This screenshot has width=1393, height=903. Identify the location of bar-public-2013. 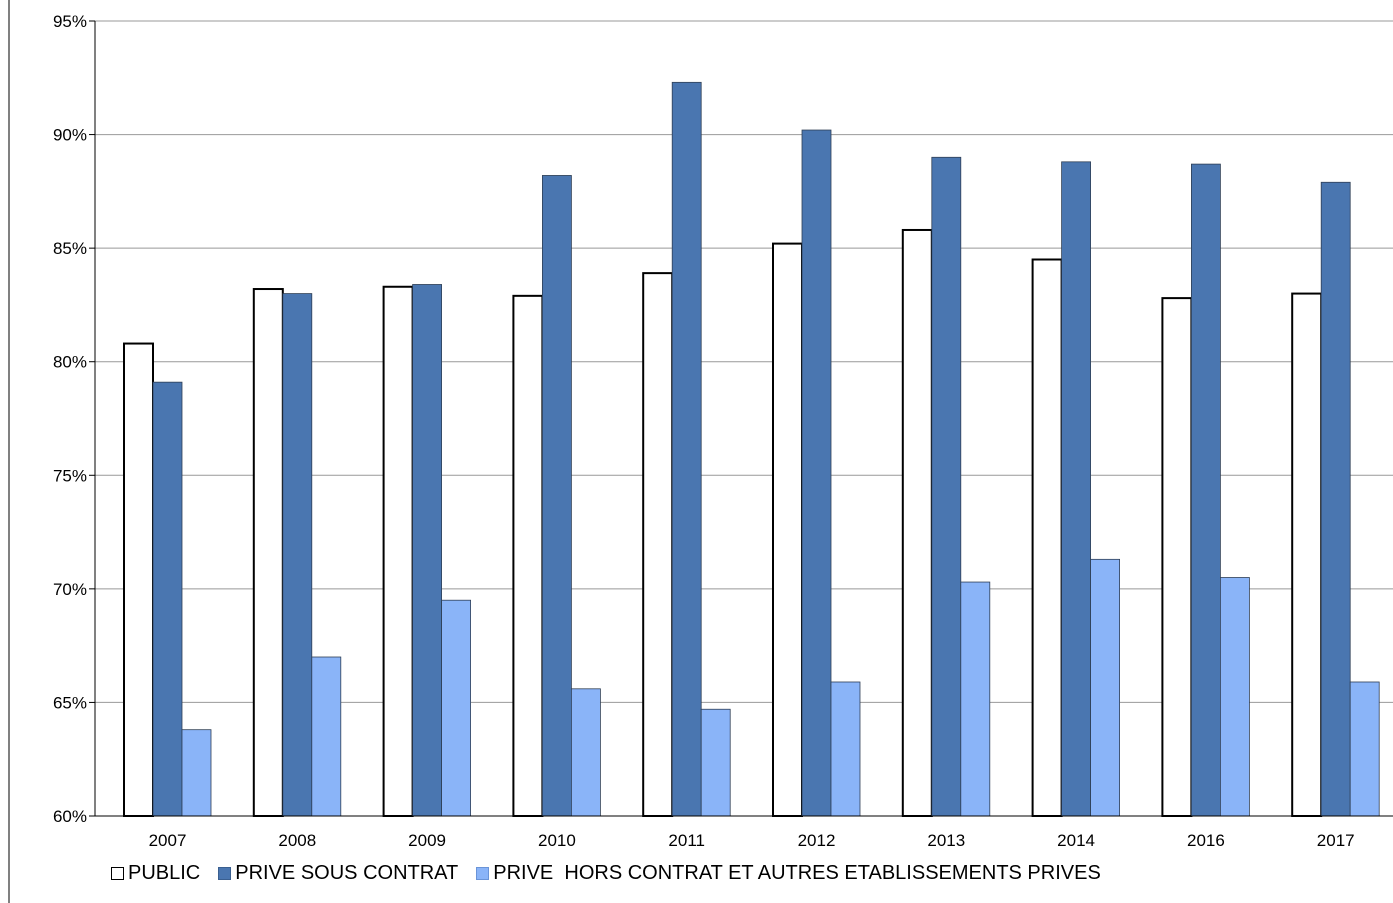
(917, 522).